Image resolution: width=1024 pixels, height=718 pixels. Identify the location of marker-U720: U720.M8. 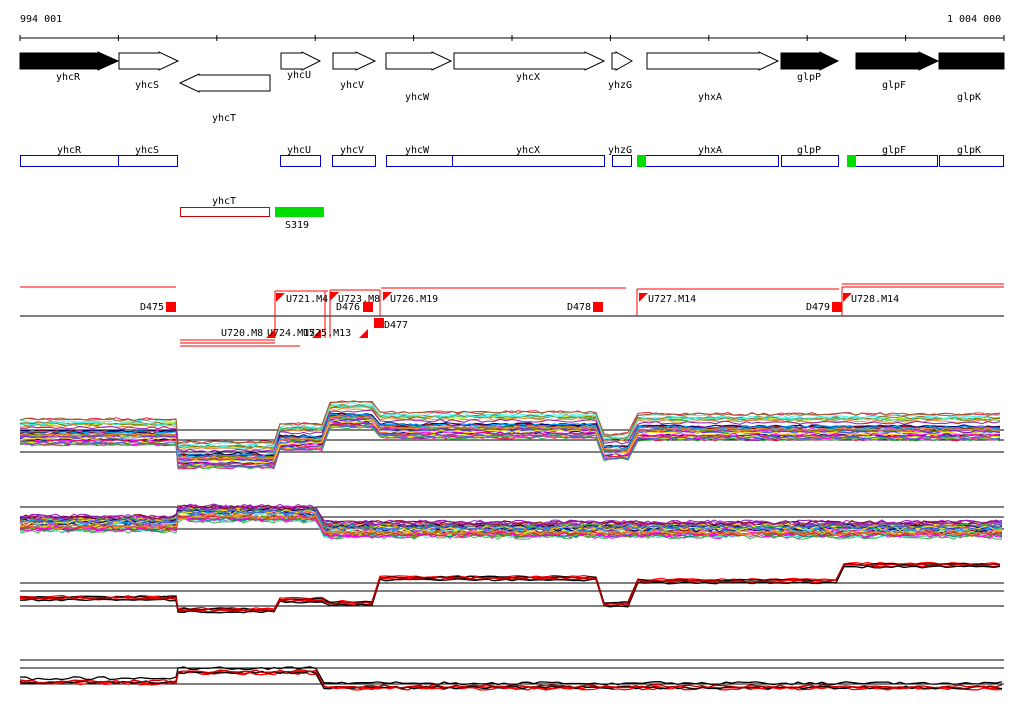
(248, 333).